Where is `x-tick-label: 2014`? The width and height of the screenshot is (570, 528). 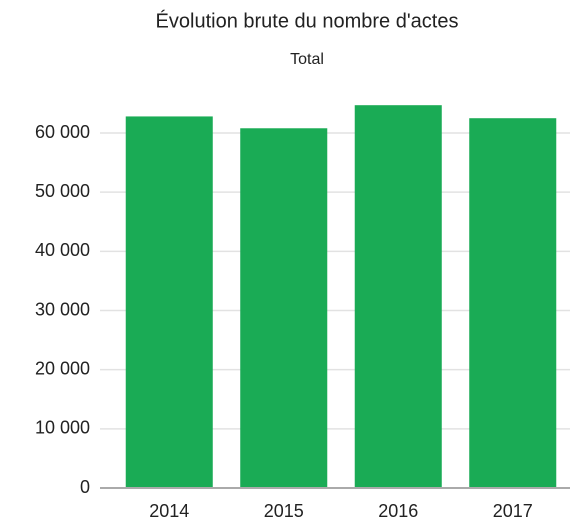 x-tick-label: 2014 is located at coordinates (169, 511).